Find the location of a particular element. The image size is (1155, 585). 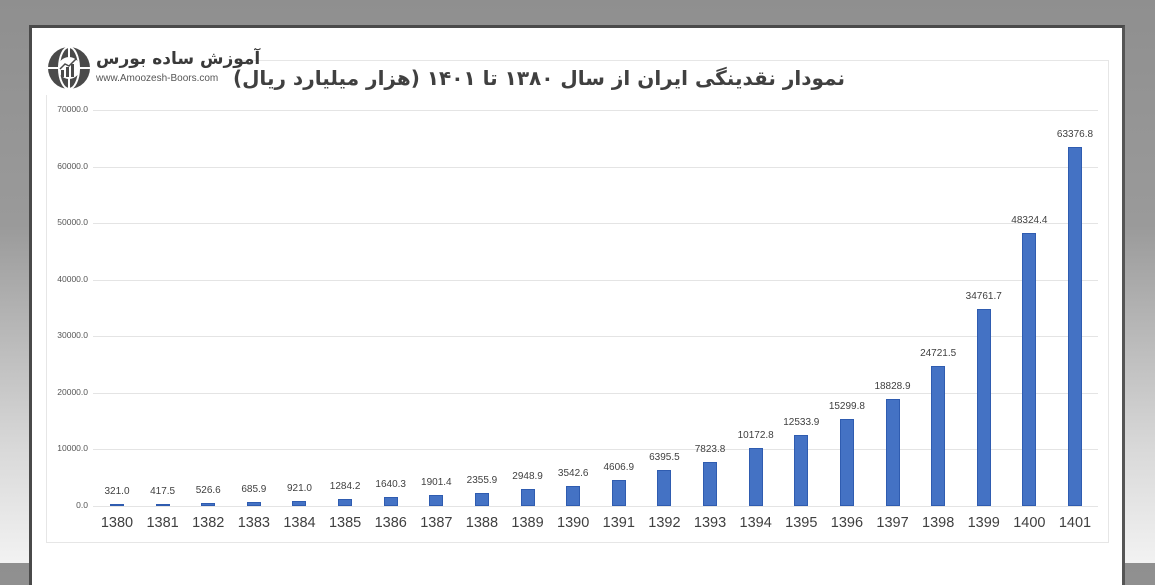

x-tick-label: 1398 is located at coordinates (938, 523).